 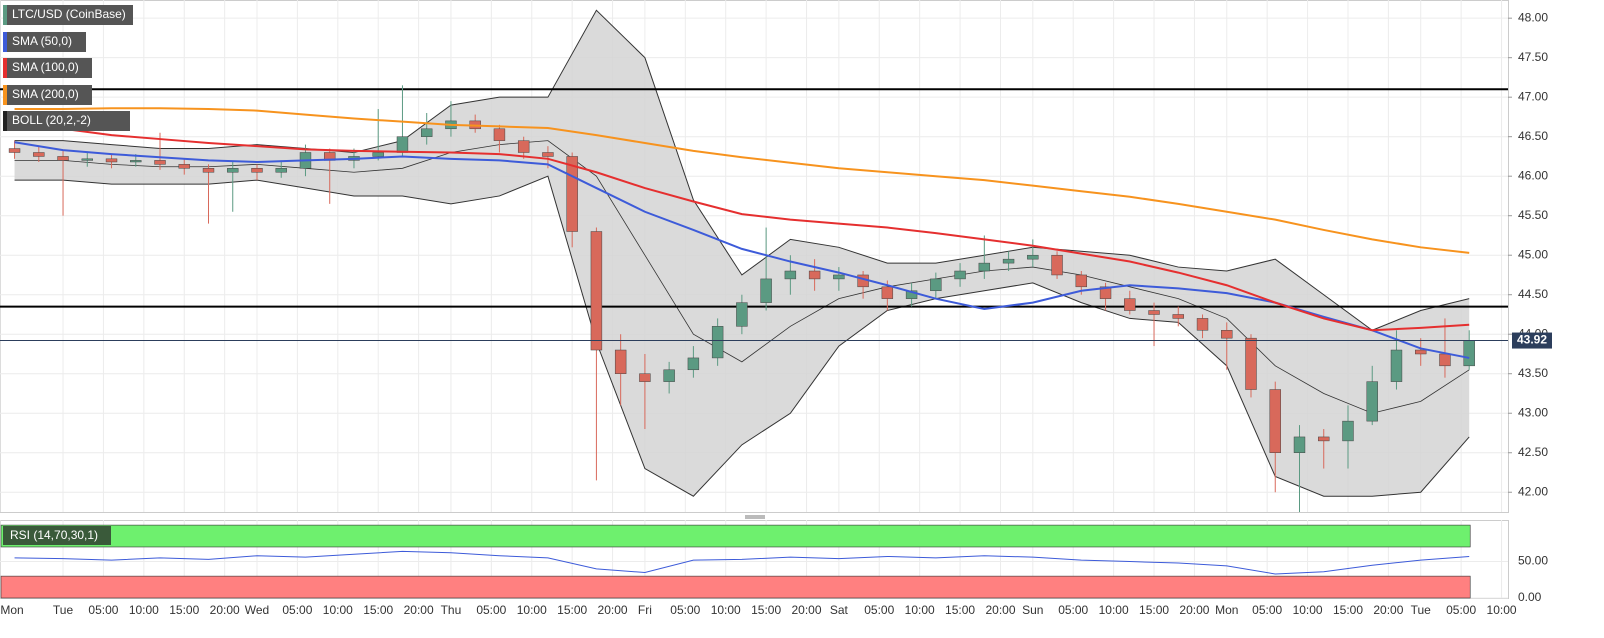 I want to click on y-tick-label: 43.00, so click(x=1533, y=412).